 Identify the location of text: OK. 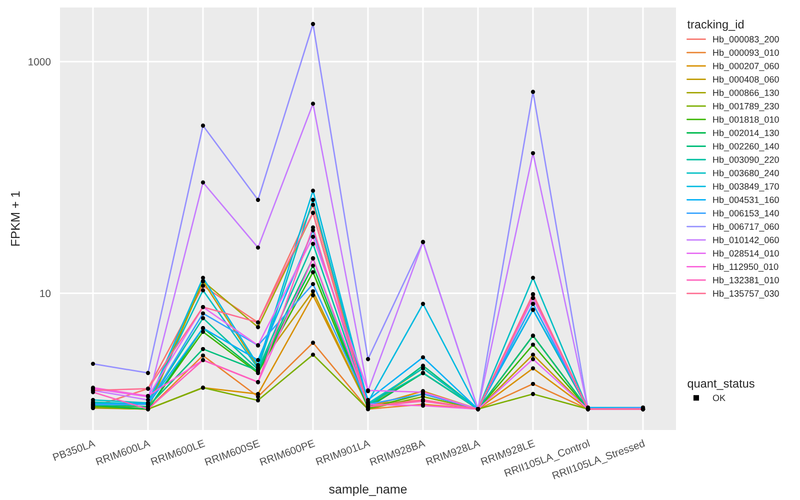
(719, 398).